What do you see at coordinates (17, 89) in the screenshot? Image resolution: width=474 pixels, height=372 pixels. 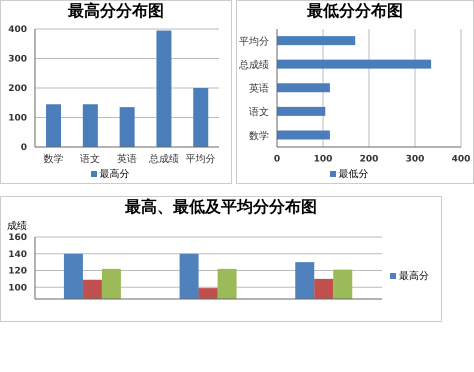 I see `y-tick-label: 200` at bounding box center [17, 89].